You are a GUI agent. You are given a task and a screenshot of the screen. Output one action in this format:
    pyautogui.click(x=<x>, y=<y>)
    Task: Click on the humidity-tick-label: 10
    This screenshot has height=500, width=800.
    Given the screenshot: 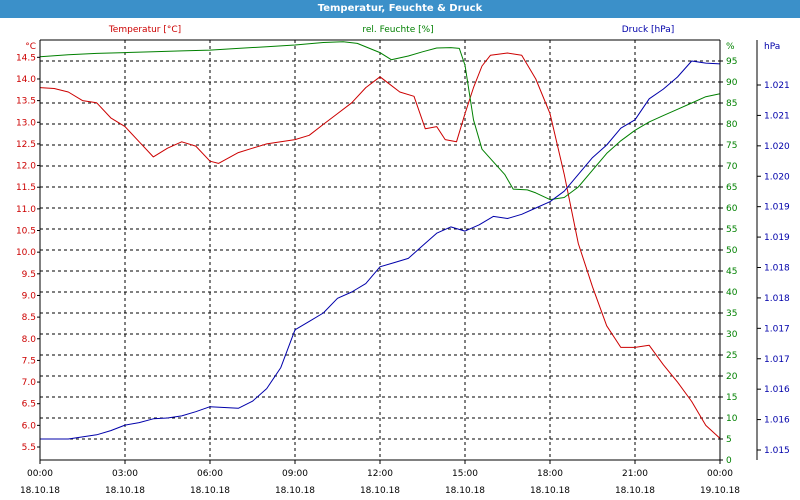 What is the action you would take?
    pyautogui.click(x=732, y=419)
    